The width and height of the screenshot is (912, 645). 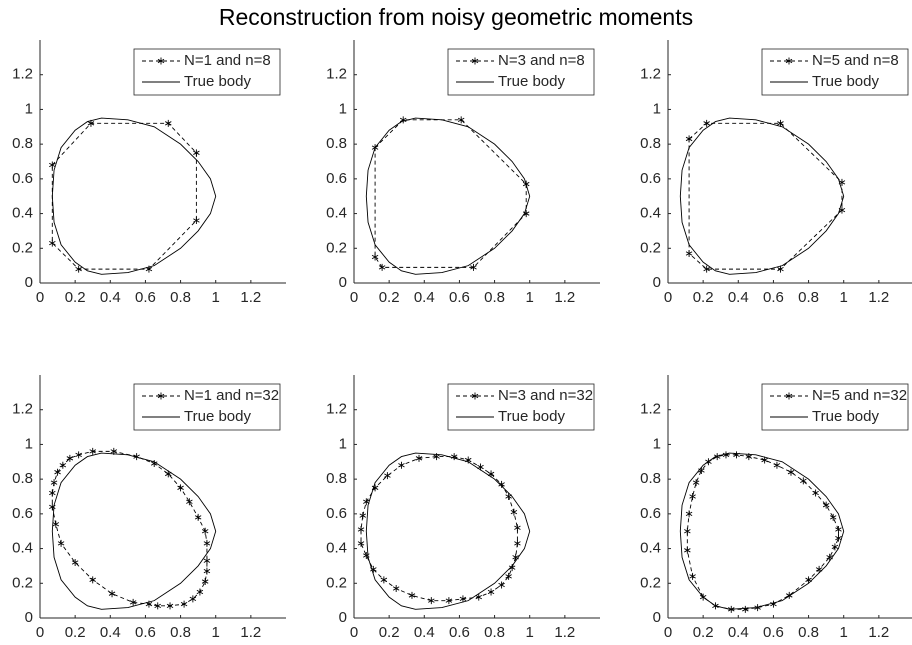 What do you see at coordinates (845, 416) in the screenshot?
I see `legend-label: True body` at bounding box center [845, 416].